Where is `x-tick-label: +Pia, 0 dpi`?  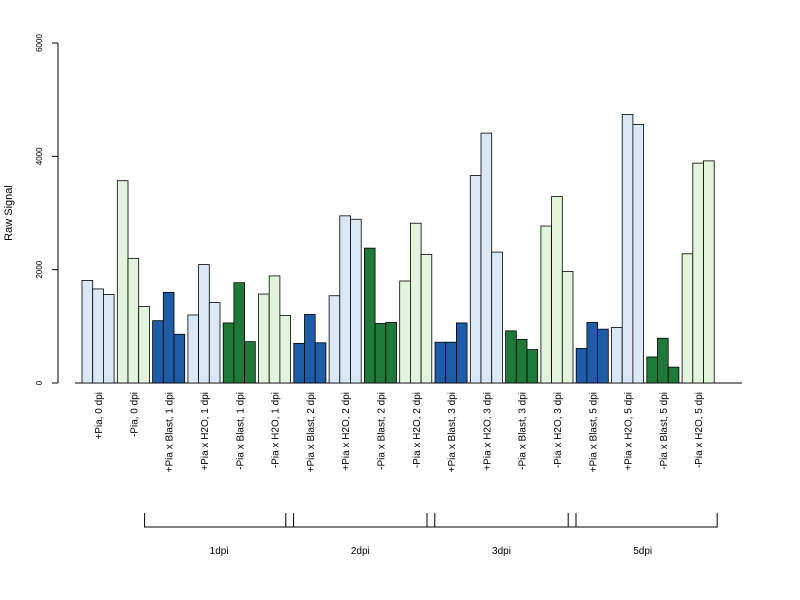 x-tick-label: +Pia, 0 dpi is located at coordinates (99, 416).